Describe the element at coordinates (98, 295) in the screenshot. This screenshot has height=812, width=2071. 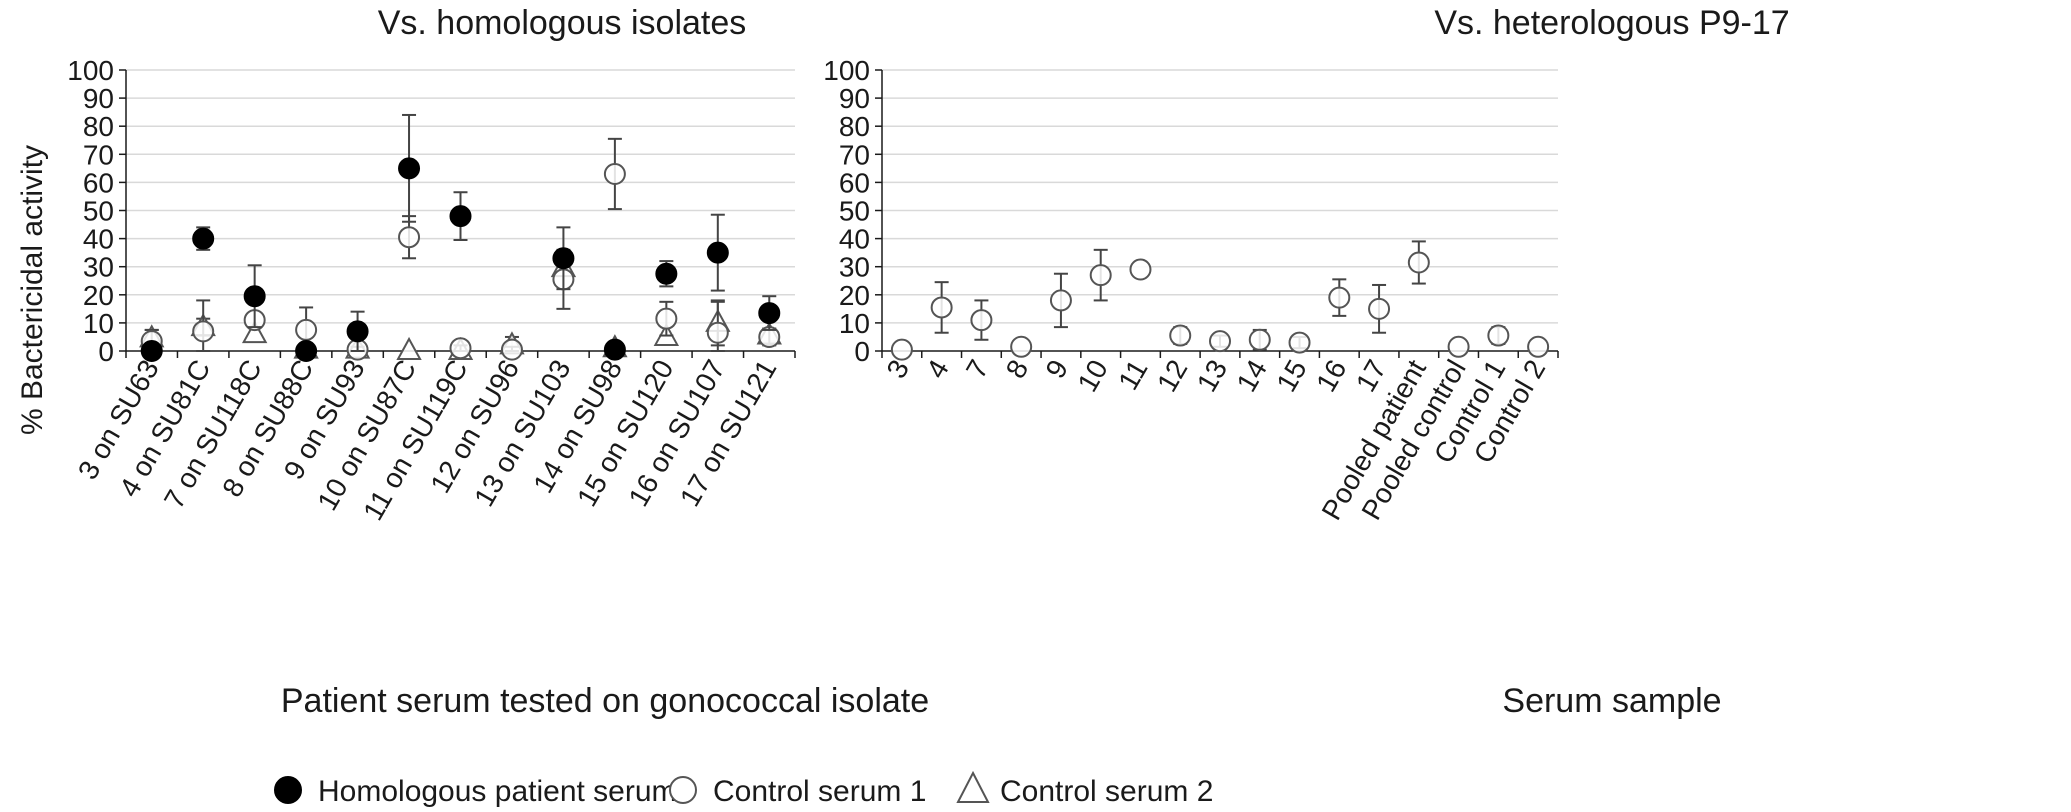
I see `chart1-y-tick-label: 20` at that location.